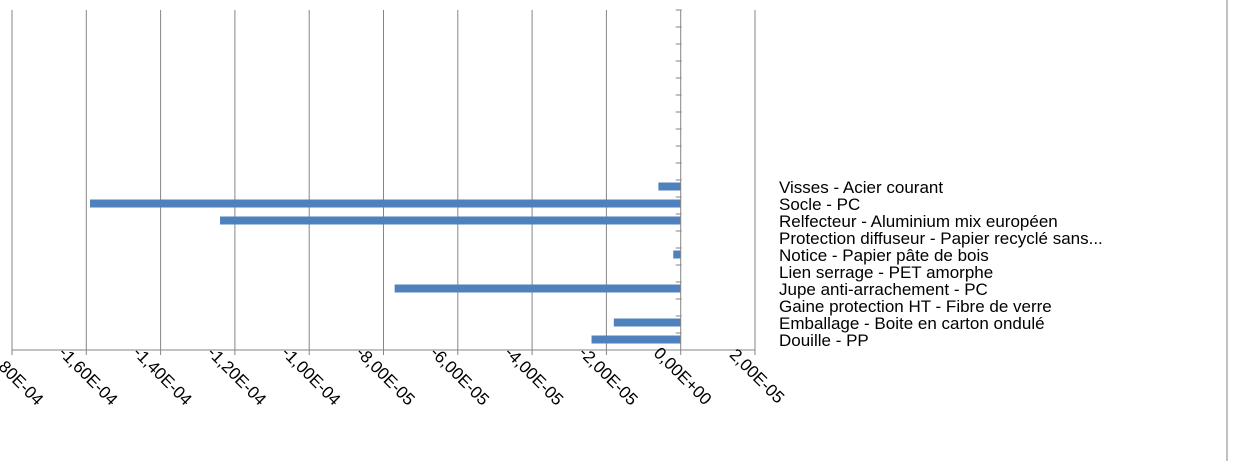  I want to click on category-label: Jupe anti-arrachement - PC, so click(883, 289).